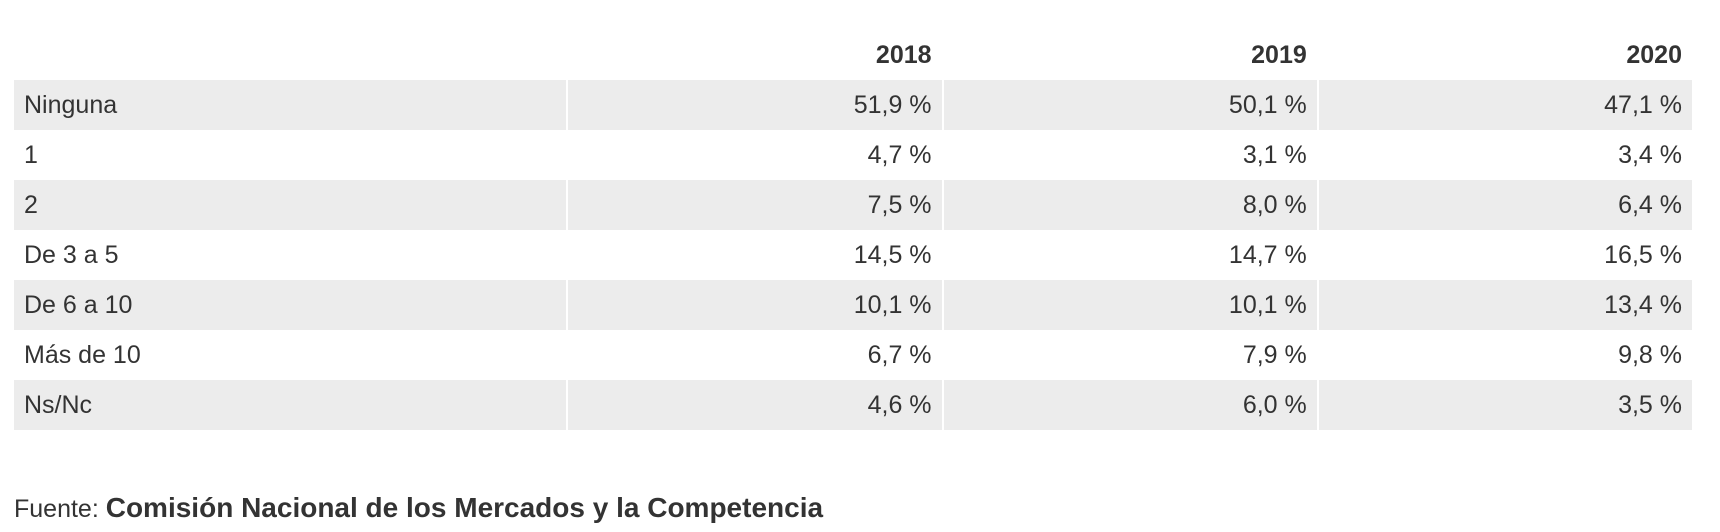 This screenshot has width=1720, height=532. Describe the element at coordinates (1129, 105) in the screenshot. I see `table-cell: 50,1 %` at that location.